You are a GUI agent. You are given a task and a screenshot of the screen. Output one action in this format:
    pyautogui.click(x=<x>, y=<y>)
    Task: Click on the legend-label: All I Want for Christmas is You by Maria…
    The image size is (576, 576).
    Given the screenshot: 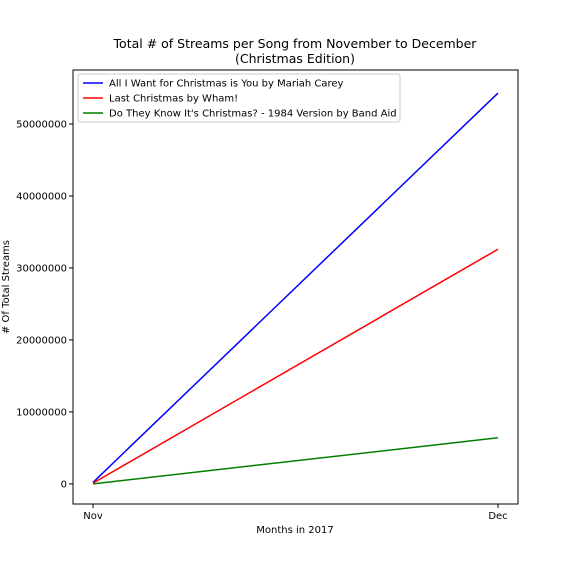 What is the action you would take?
    pyautogui.click(x=226, y=84)
    